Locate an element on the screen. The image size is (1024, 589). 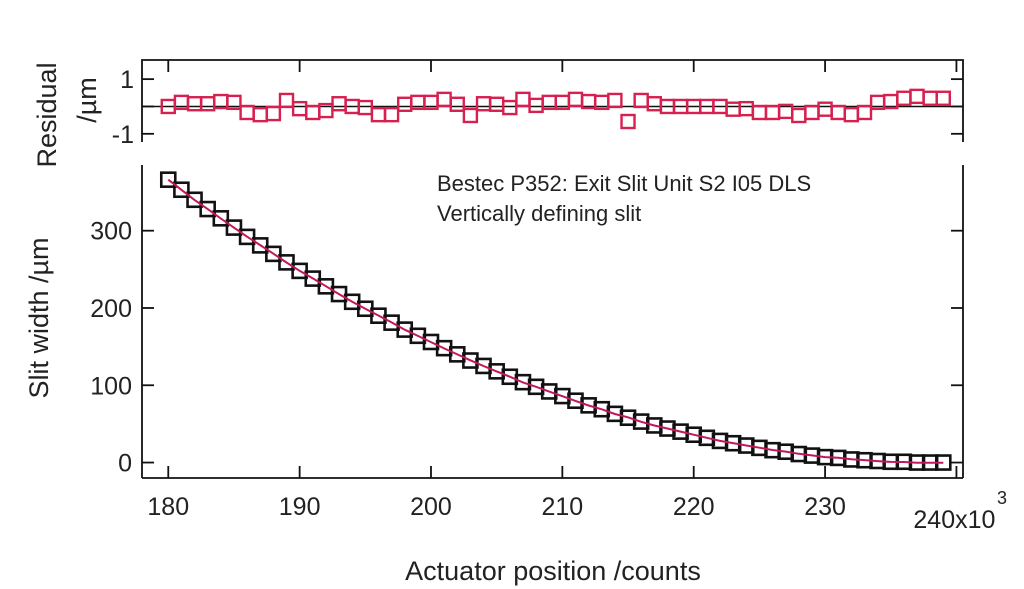
main-x-tick-label: 240x10 is located at coordinates (954, 520).